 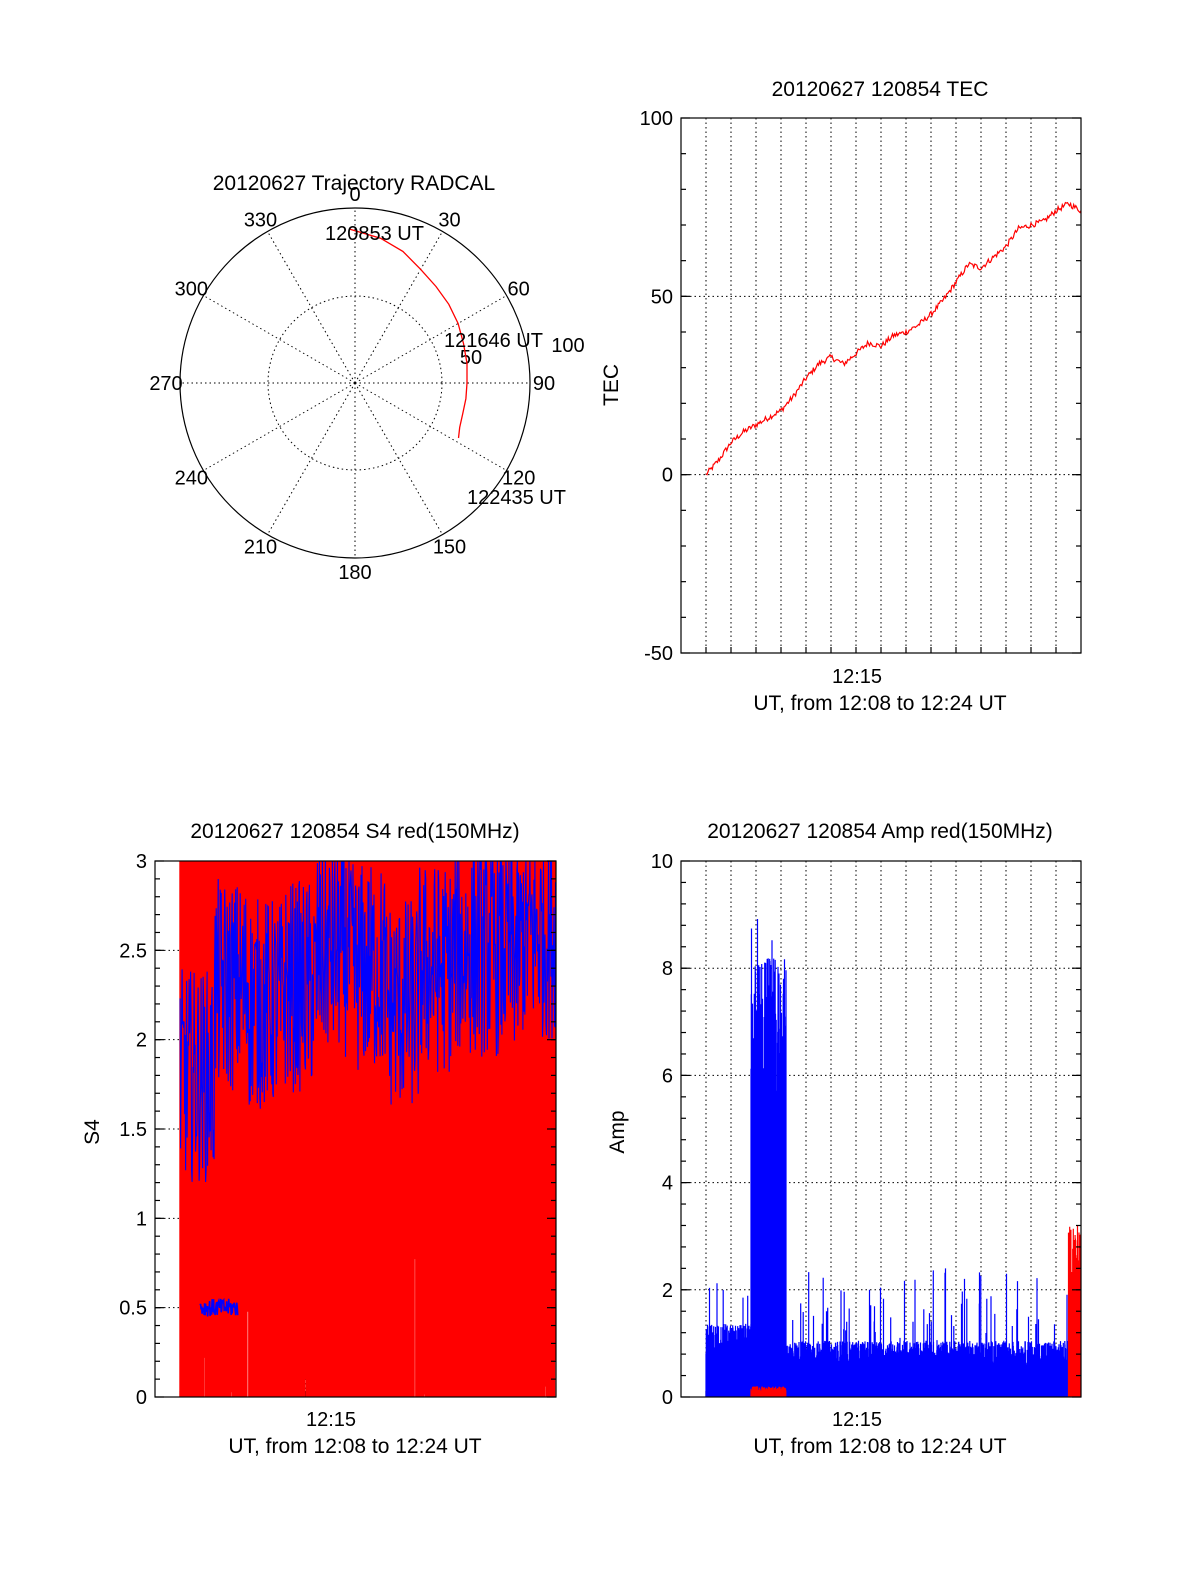 I want to click on amp-y-ticks: 10 8 6 4 2 0, so click(x=866, y=1130).